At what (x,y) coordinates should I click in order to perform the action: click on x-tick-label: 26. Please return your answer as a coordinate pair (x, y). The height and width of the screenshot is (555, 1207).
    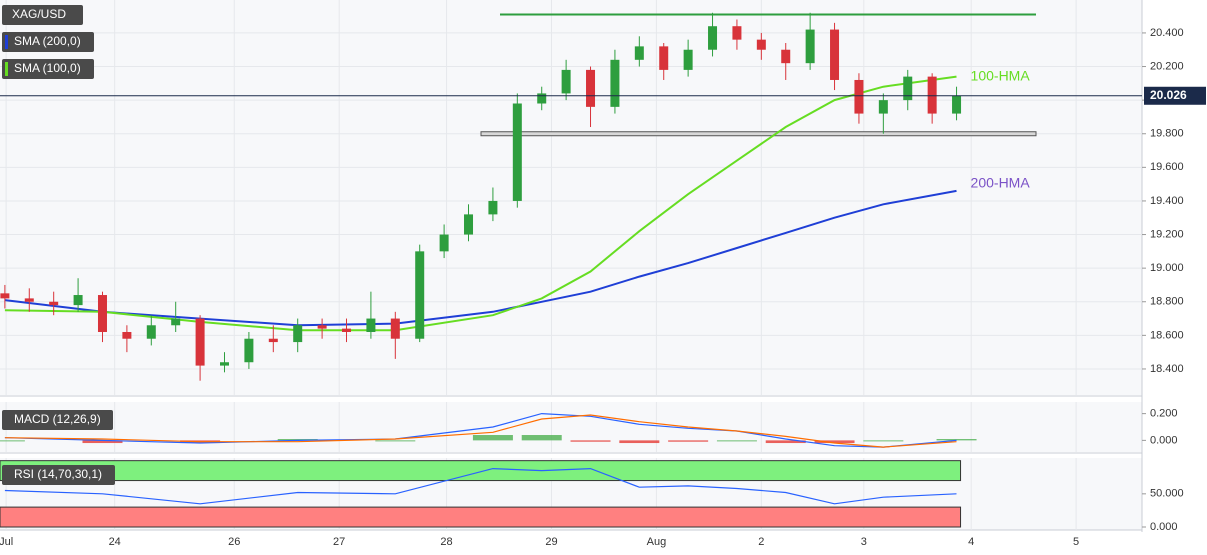
    Looking at the image, I should click on (234, 542).